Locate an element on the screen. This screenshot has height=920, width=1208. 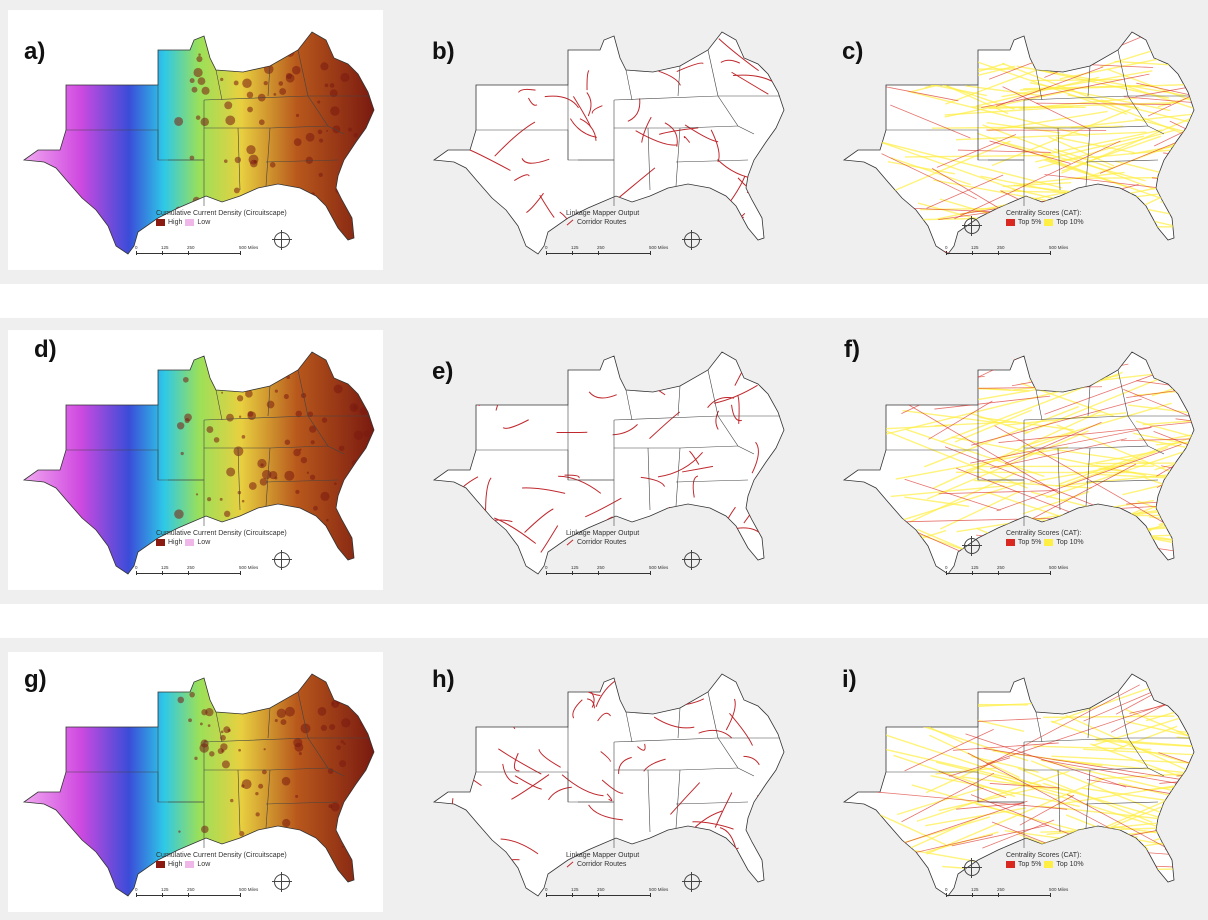
legend-top10-label: Top 10% is located at coordinates (1070, 542).